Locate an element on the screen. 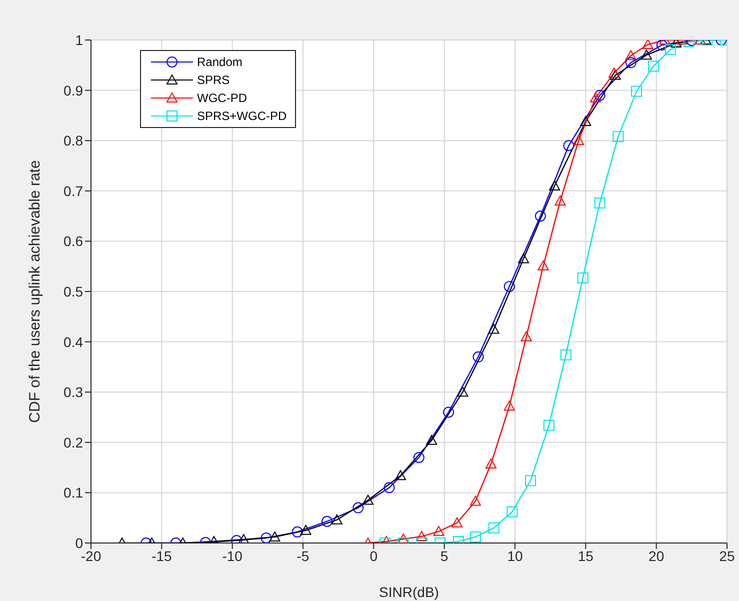 The image size is (739, 601). legend-label: SPRS is located at coordinates (213, 80).